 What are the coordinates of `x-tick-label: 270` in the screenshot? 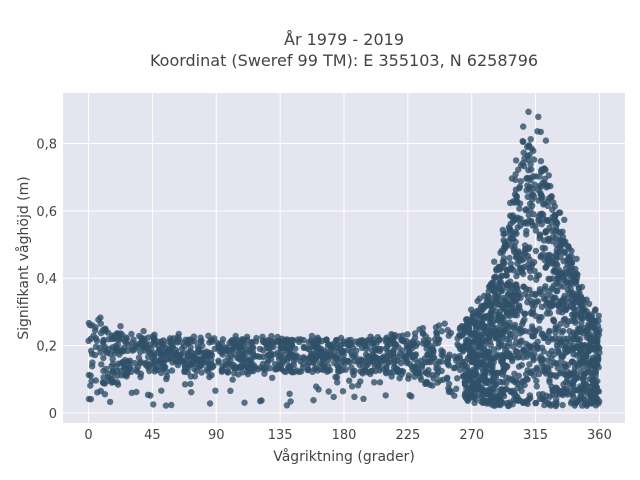 It's located at (471, 435).